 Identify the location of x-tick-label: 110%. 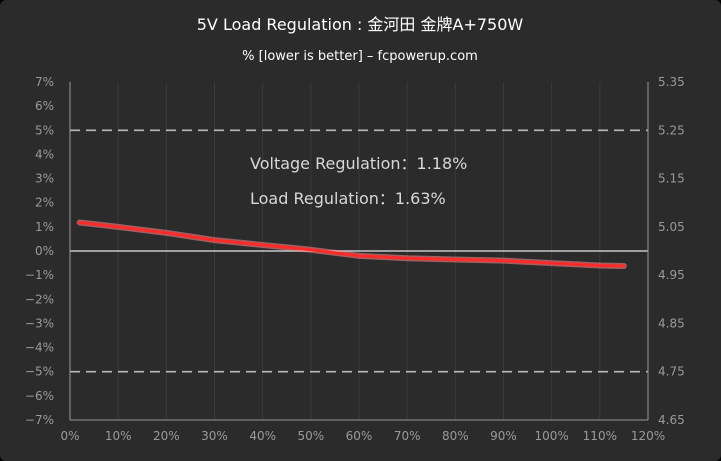
(600, 436).